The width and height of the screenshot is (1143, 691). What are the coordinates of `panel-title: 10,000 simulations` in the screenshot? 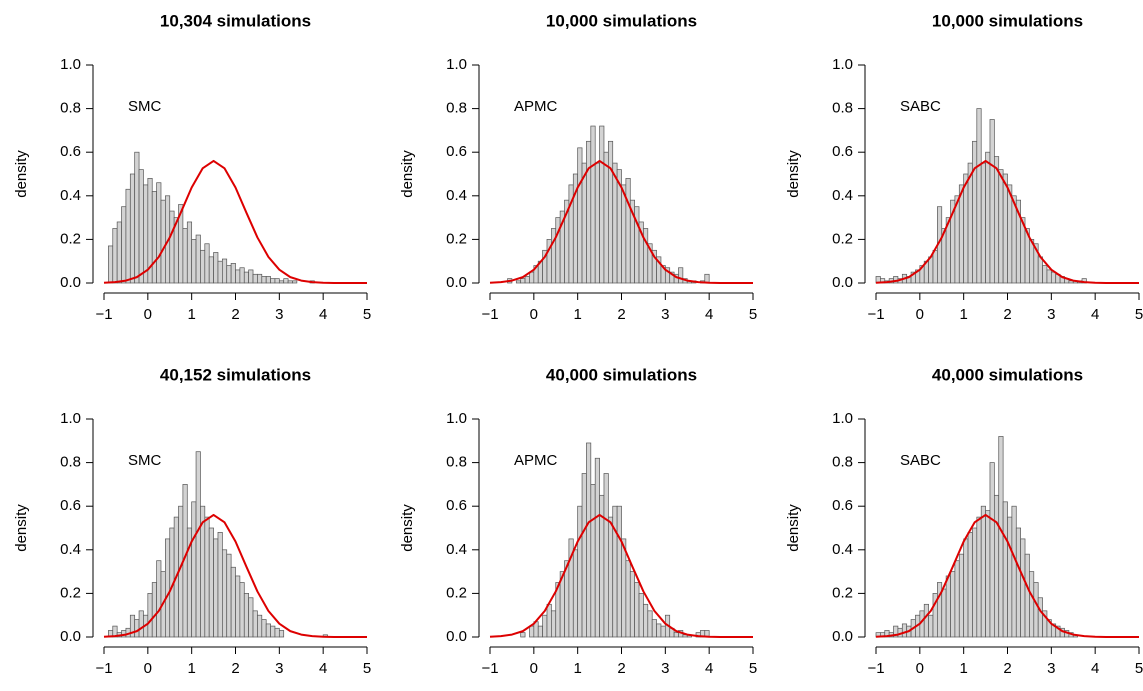 It's located at (621, 20).